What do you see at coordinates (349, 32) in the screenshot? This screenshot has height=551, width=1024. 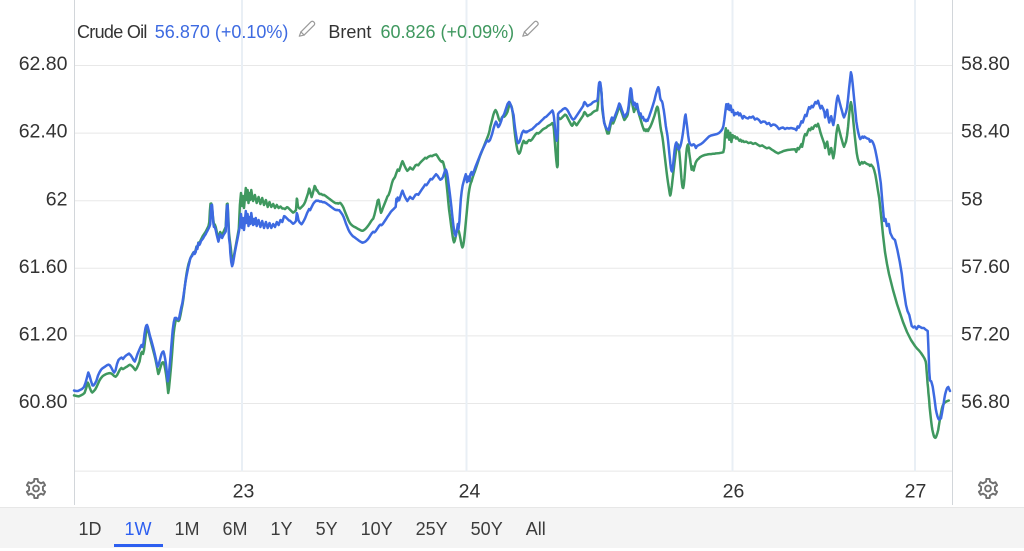 I see `svg-text: Brent` at bounding box center [349, 32].